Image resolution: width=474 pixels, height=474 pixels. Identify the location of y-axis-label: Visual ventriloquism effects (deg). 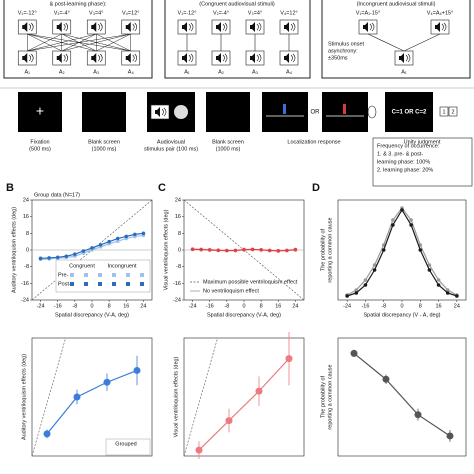
(176, 396).